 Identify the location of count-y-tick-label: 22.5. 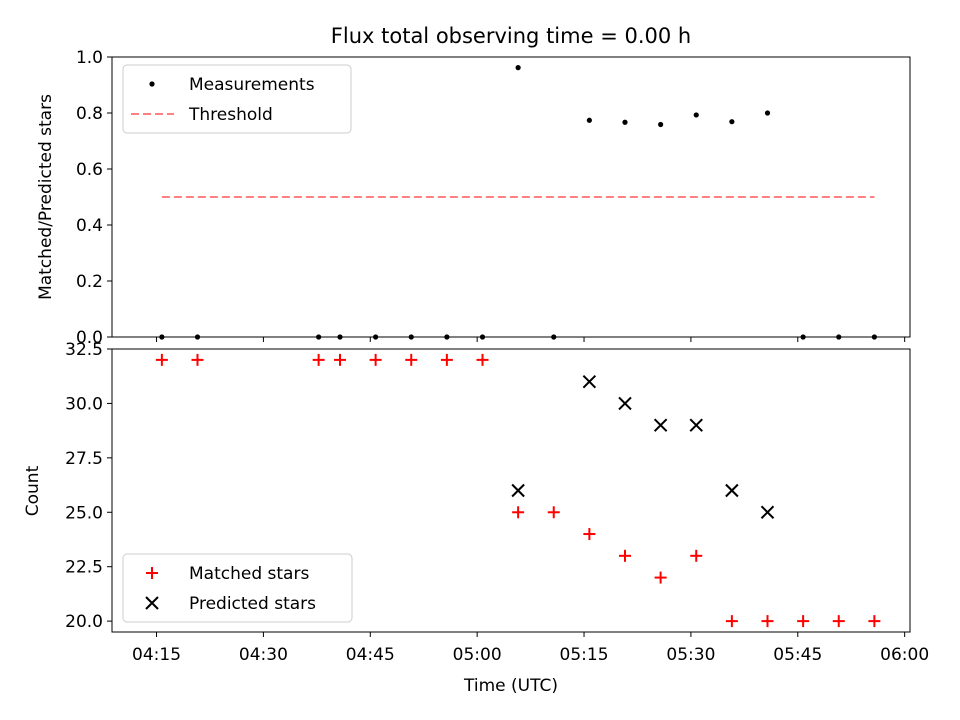
(84, 568).